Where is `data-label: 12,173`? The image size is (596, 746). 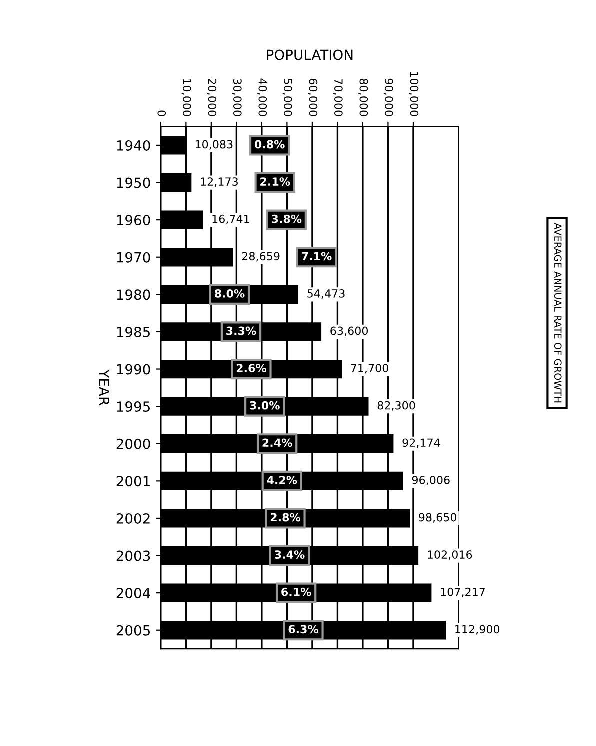 data-label: 12,173 is located at coordinates (219, 183).